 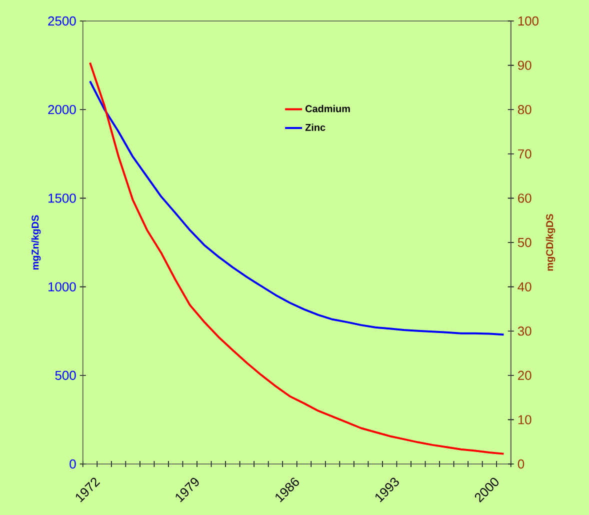 What do you see at coordinates (525, 243) in the screenshot?
I see `y2-tick-label: 50` at bounding box center [525, 243].